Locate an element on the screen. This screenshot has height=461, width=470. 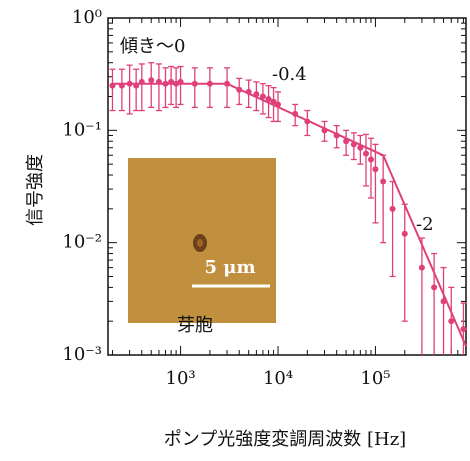
y-tick-label: 10⁻¹ is located at coordinates (82, 129).